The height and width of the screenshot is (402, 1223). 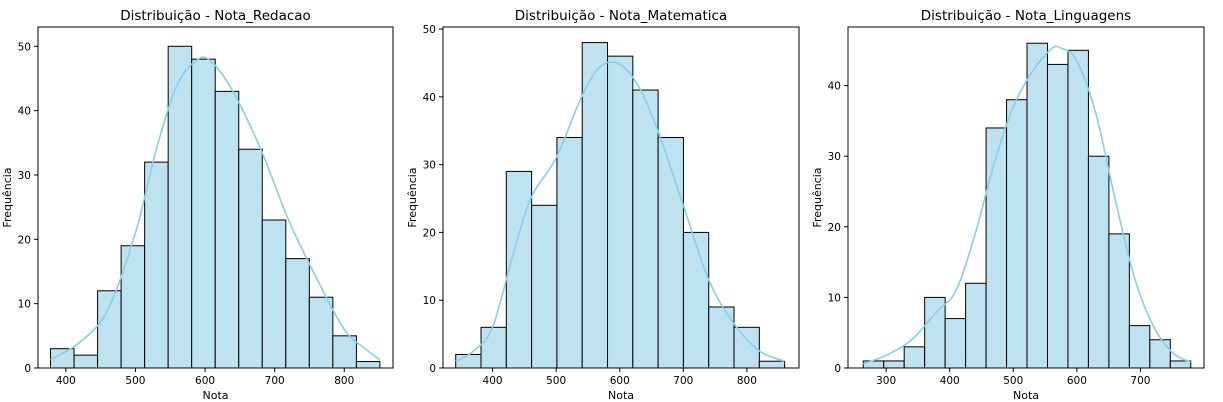 What do you see at coordinates (1026, 16) in the screenshot?
I see `chart-title: Distribuição - Nota_Linguagens` at bounding box center [1026, 16].